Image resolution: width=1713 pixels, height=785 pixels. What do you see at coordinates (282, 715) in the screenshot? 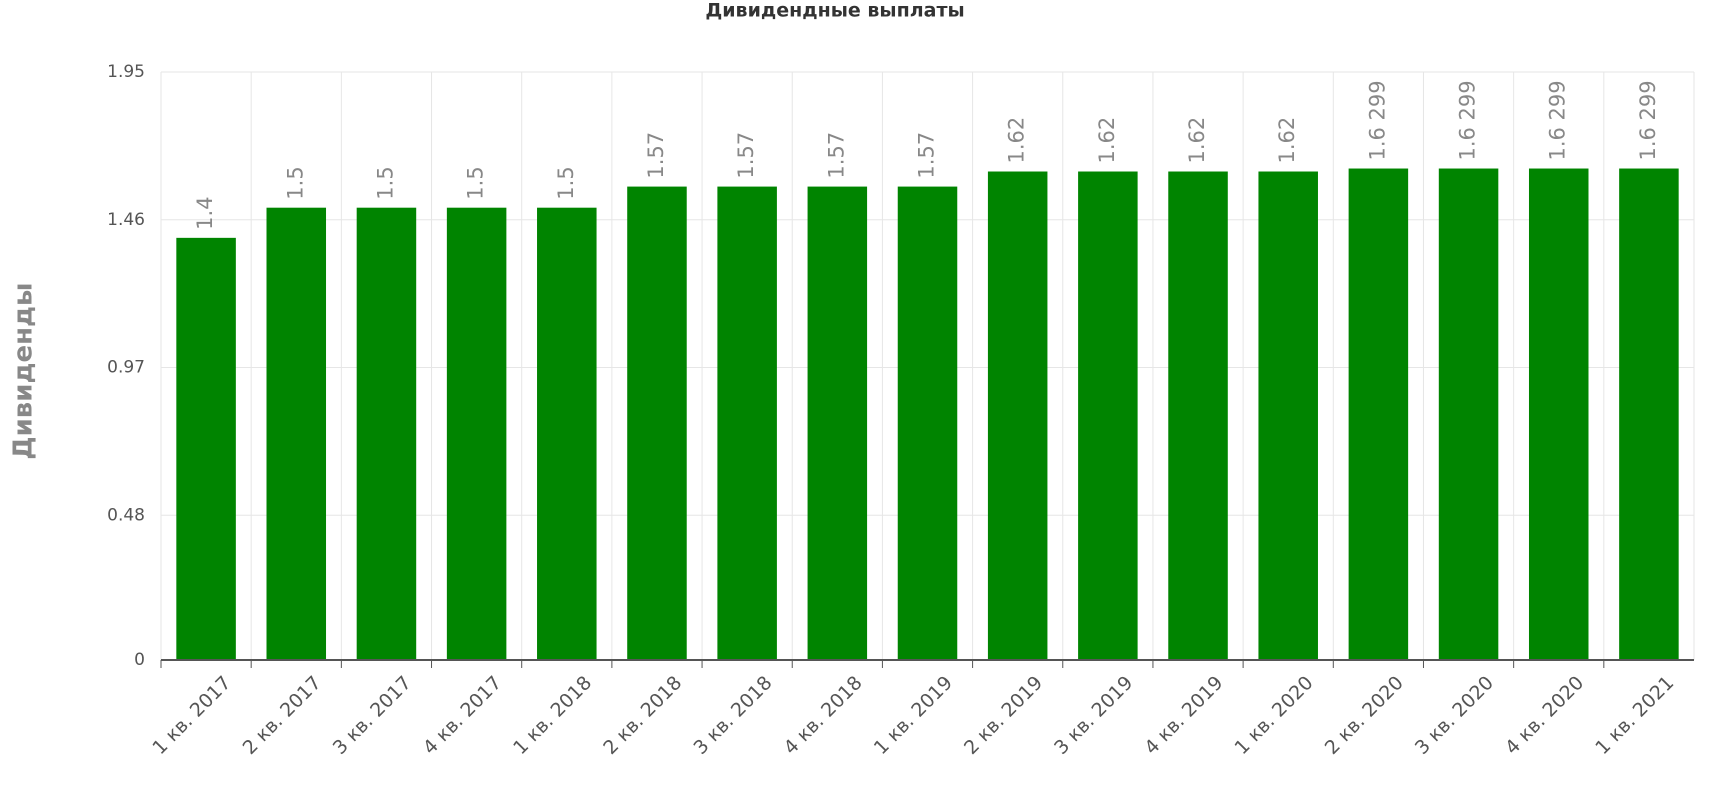
I see `x-tick-label: 2 кв. 2017` at bounding box center [282, 715].